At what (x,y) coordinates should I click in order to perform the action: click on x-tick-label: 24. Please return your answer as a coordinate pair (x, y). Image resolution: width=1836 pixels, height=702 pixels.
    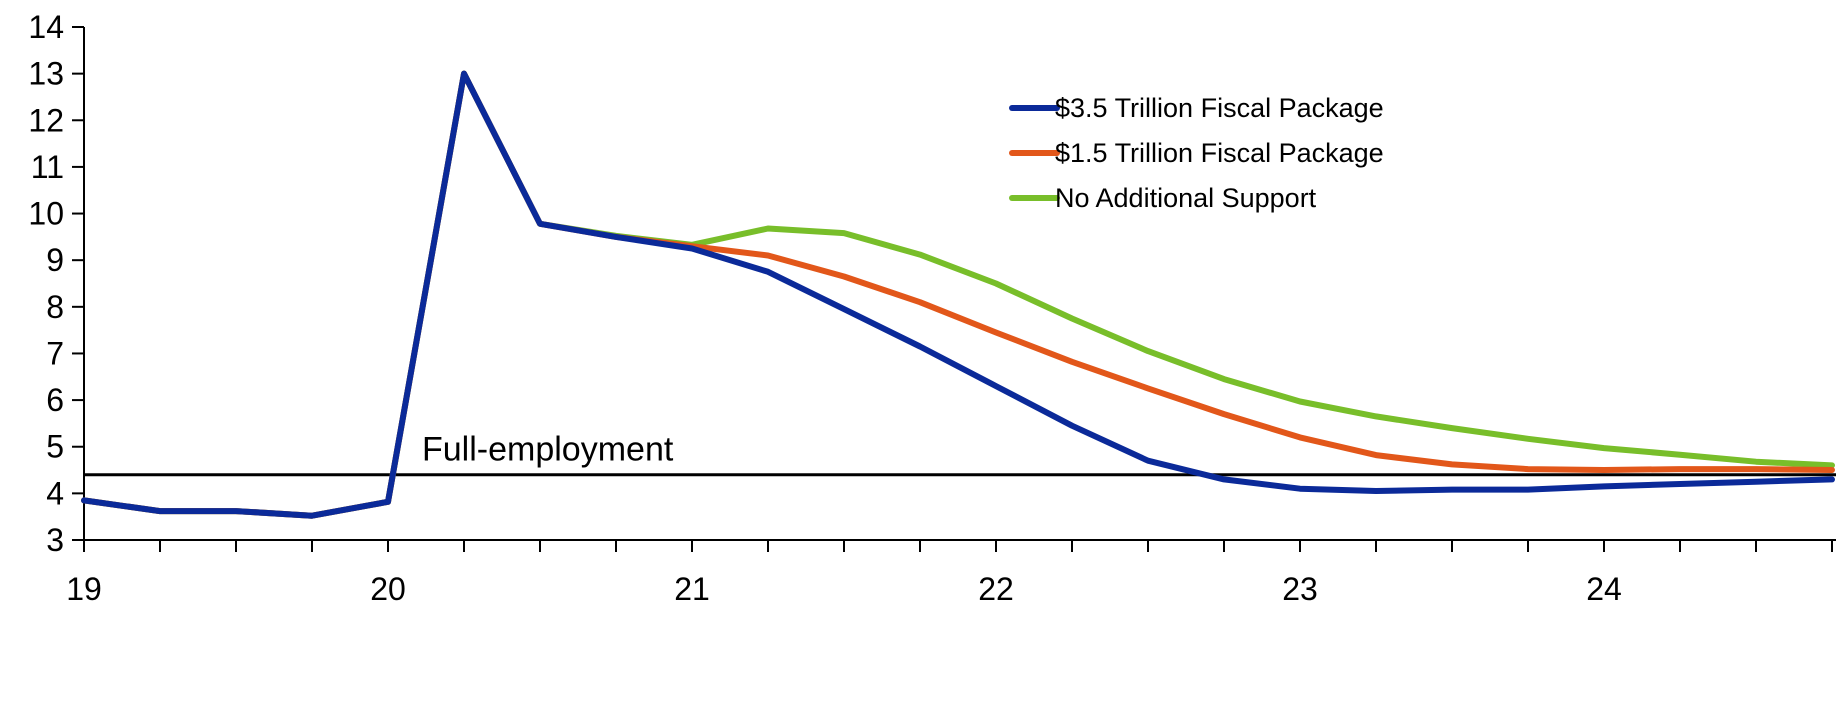
    Looking at the image, I should click on (1604, 589).